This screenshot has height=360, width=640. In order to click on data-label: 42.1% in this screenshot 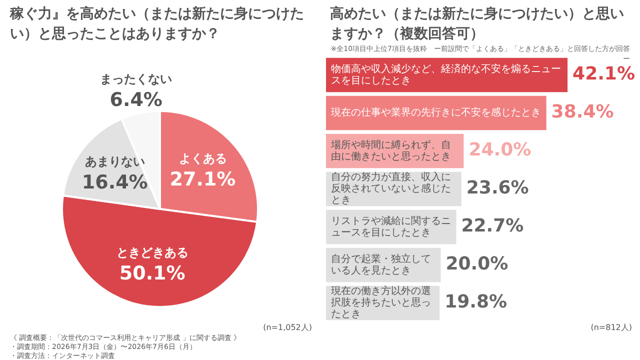, I will do `click(603, 74)`.